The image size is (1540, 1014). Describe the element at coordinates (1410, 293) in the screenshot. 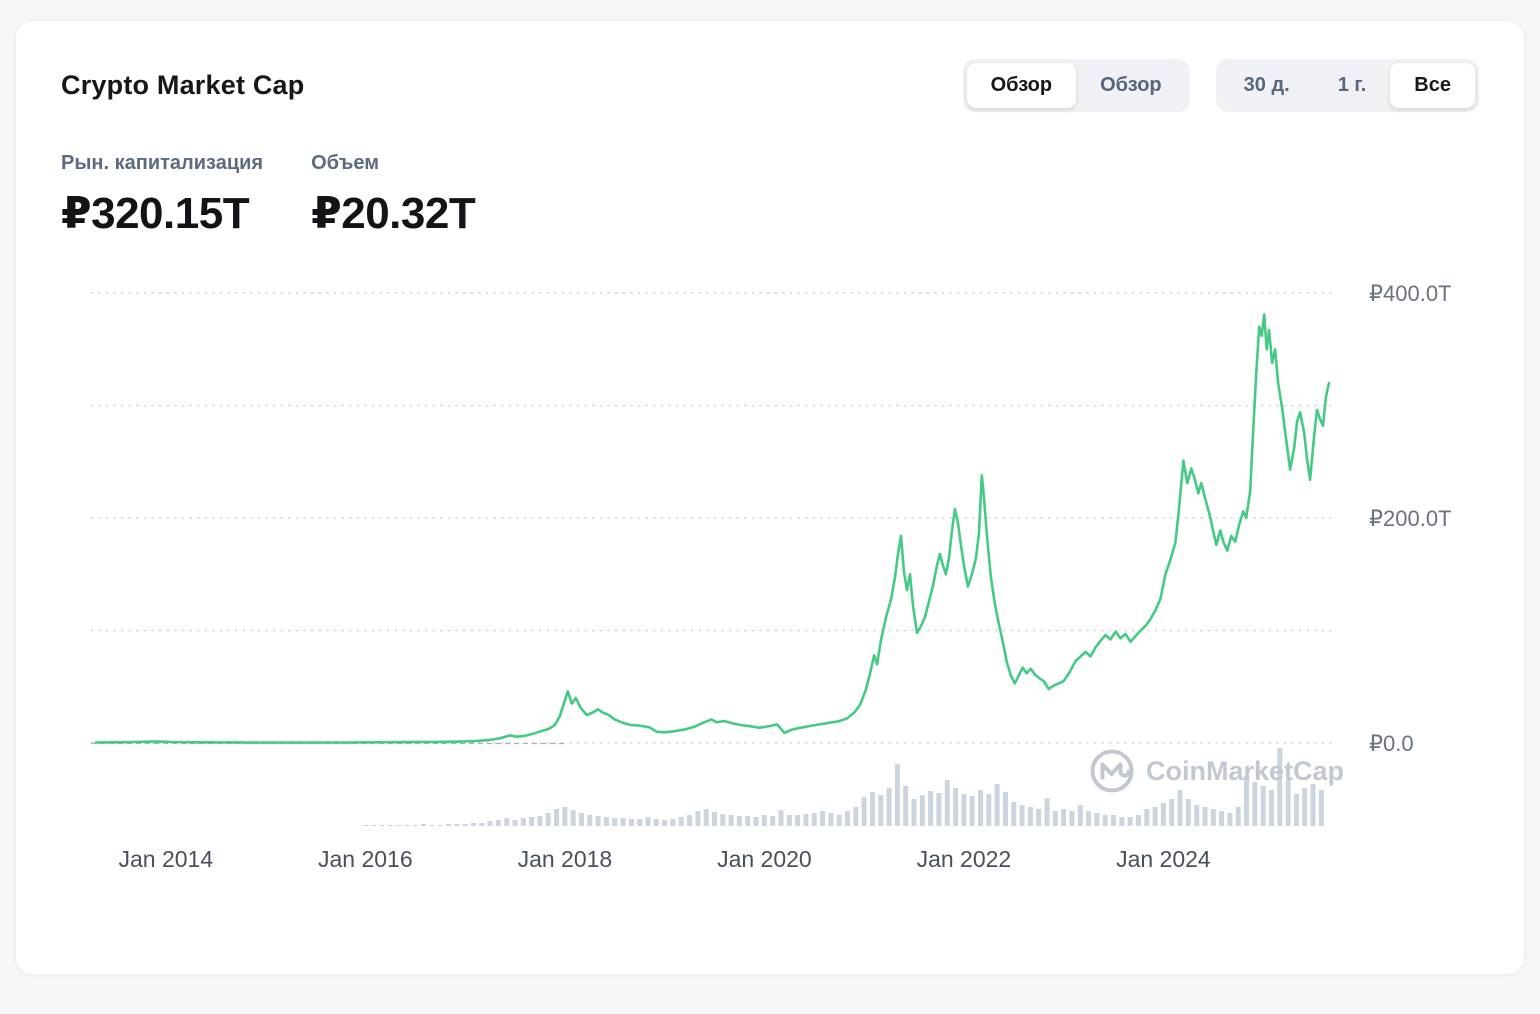

I see `y-axis-label: ₽400.0T` at that location.